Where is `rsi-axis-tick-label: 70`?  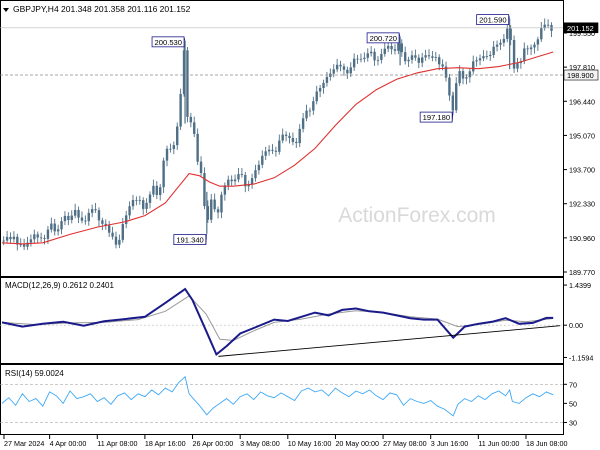
rsi-axis-tick-label: 70 is located at coordinates (573, 384).